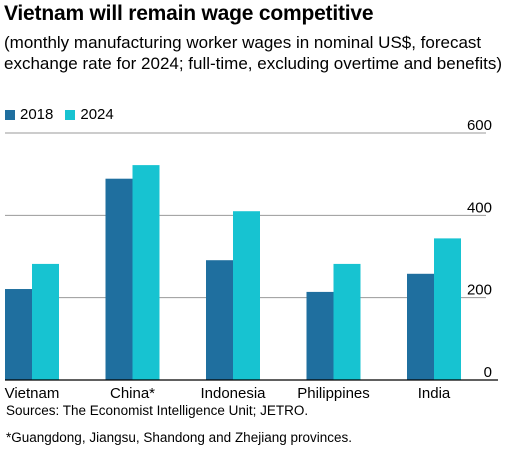 The width and height of the screenshot is (508, 453). Describe the element at coordinates (32, 393) in the screenshot. I see `x-tick-label: Vietnam` at that location.